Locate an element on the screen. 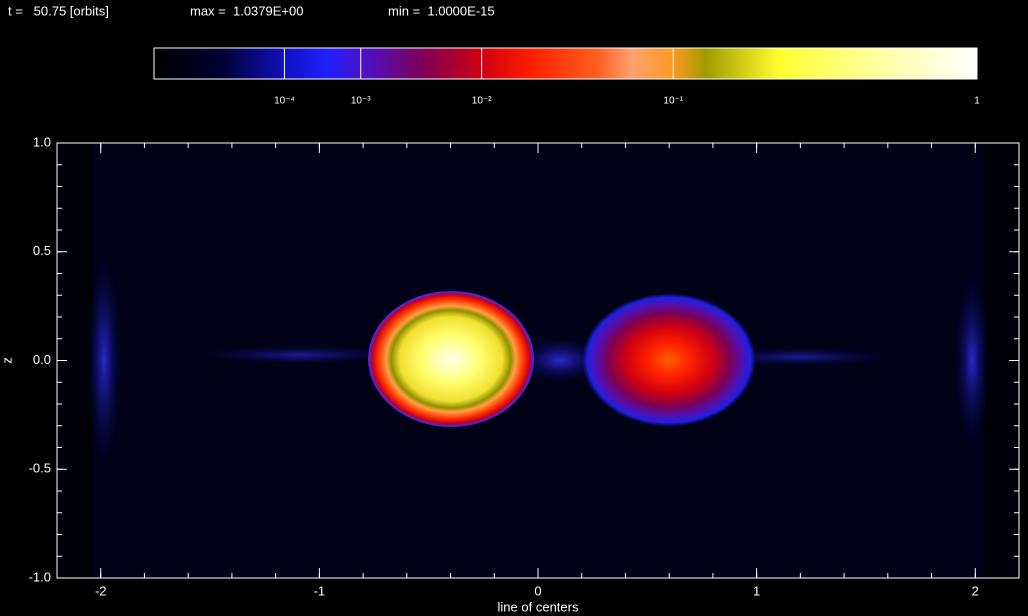 The width and height of the screenshot is (1028, 616). x-tick-label: 1 is located at coordinates (756, 590).